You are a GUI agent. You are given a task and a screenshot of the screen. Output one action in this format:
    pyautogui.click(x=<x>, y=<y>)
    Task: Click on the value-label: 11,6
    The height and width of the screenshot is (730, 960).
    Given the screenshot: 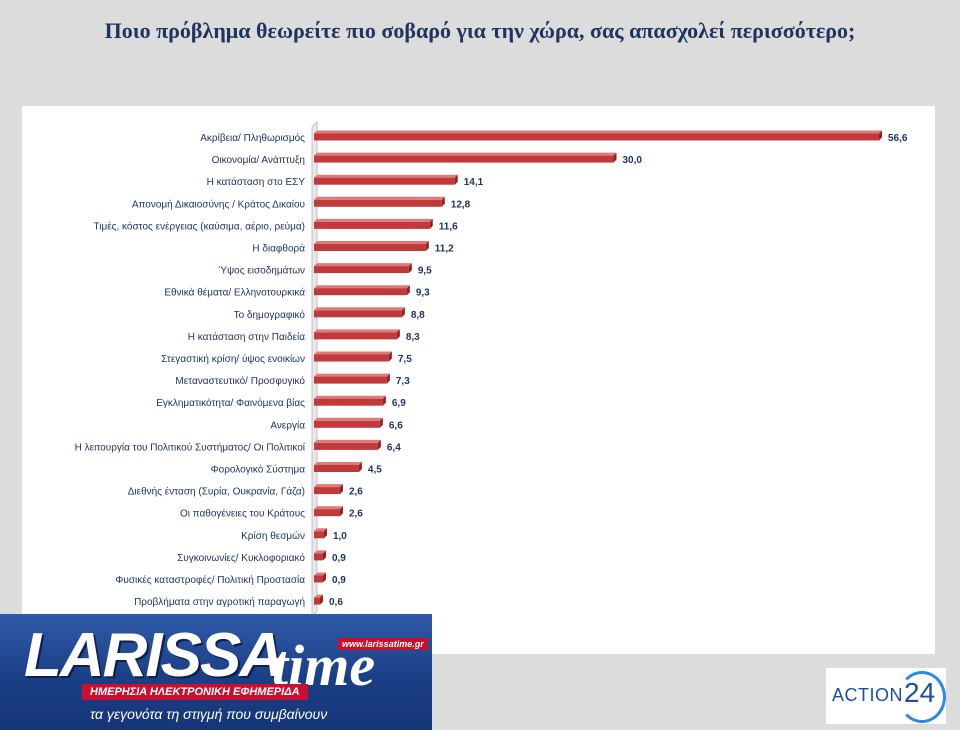 What is the action you would take?
    pyautogui.click(x=448, y=226)
    